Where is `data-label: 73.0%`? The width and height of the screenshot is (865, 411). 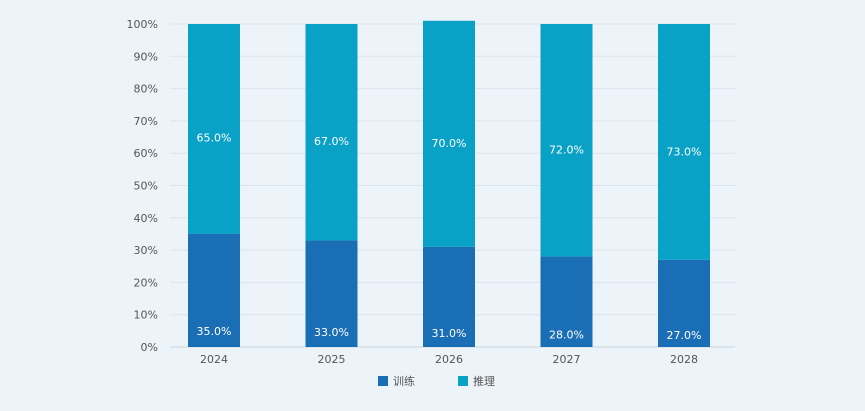
data-label: 73.0% is located at coordinates (684, 151).